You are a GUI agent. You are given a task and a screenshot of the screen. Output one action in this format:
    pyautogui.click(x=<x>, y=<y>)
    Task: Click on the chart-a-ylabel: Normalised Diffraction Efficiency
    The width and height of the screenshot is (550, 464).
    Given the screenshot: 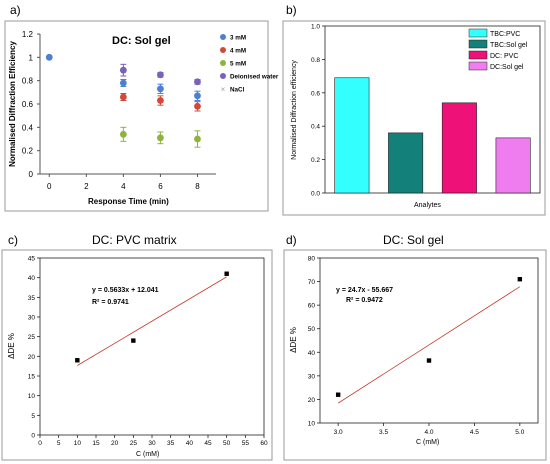 What is the action you would take?
    pyautogui.click(x=12, y=104)
    